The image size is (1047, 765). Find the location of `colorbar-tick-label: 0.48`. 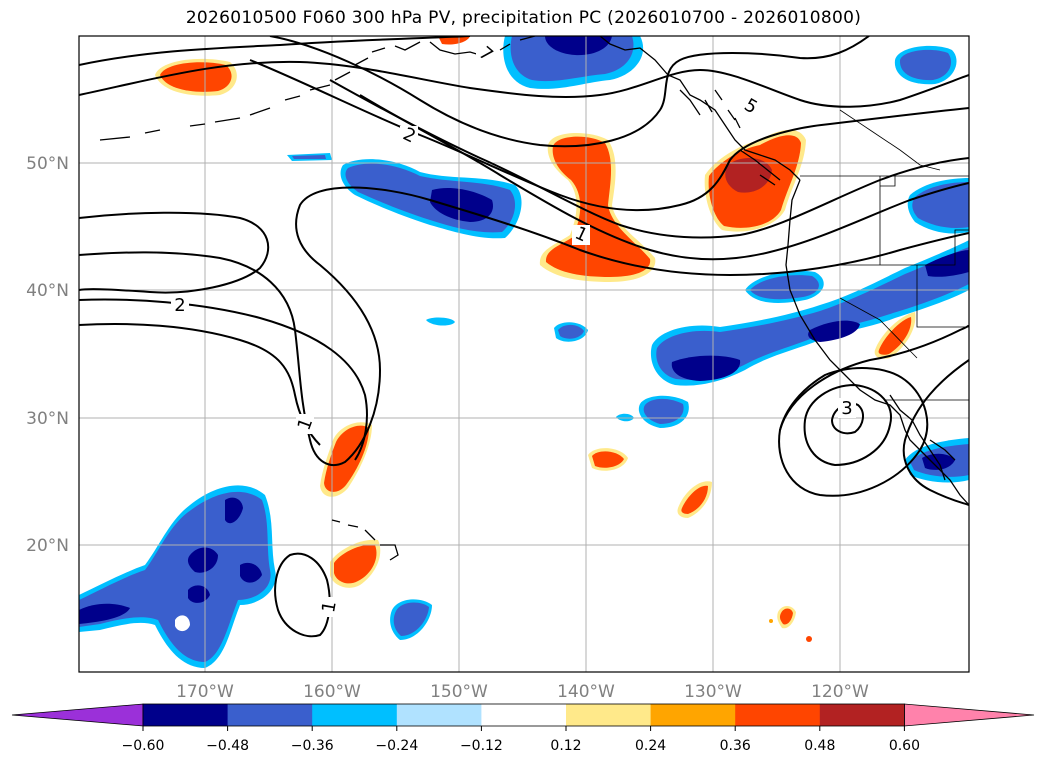

colorbar-tick-label: 0.48 is located at coordinates (819, 746).